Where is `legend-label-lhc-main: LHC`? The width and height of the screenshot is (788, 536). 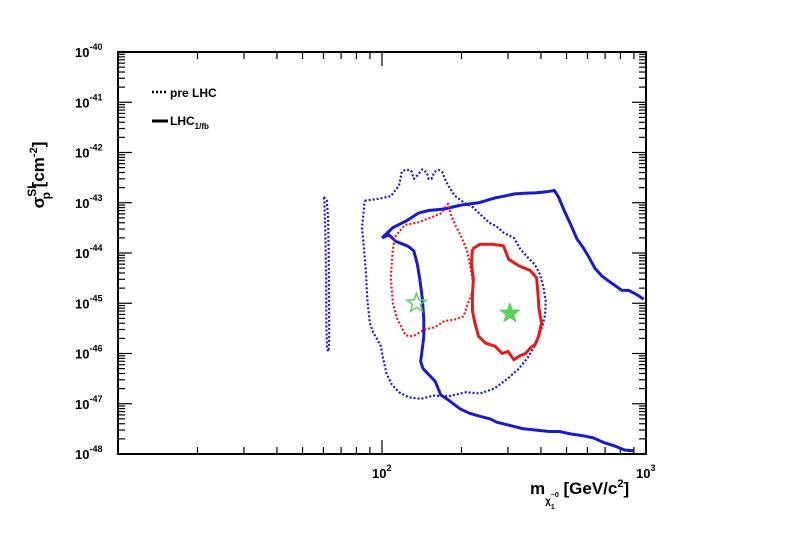
legend-label-lhc-main: LHC is located at coordinates (182, 121).